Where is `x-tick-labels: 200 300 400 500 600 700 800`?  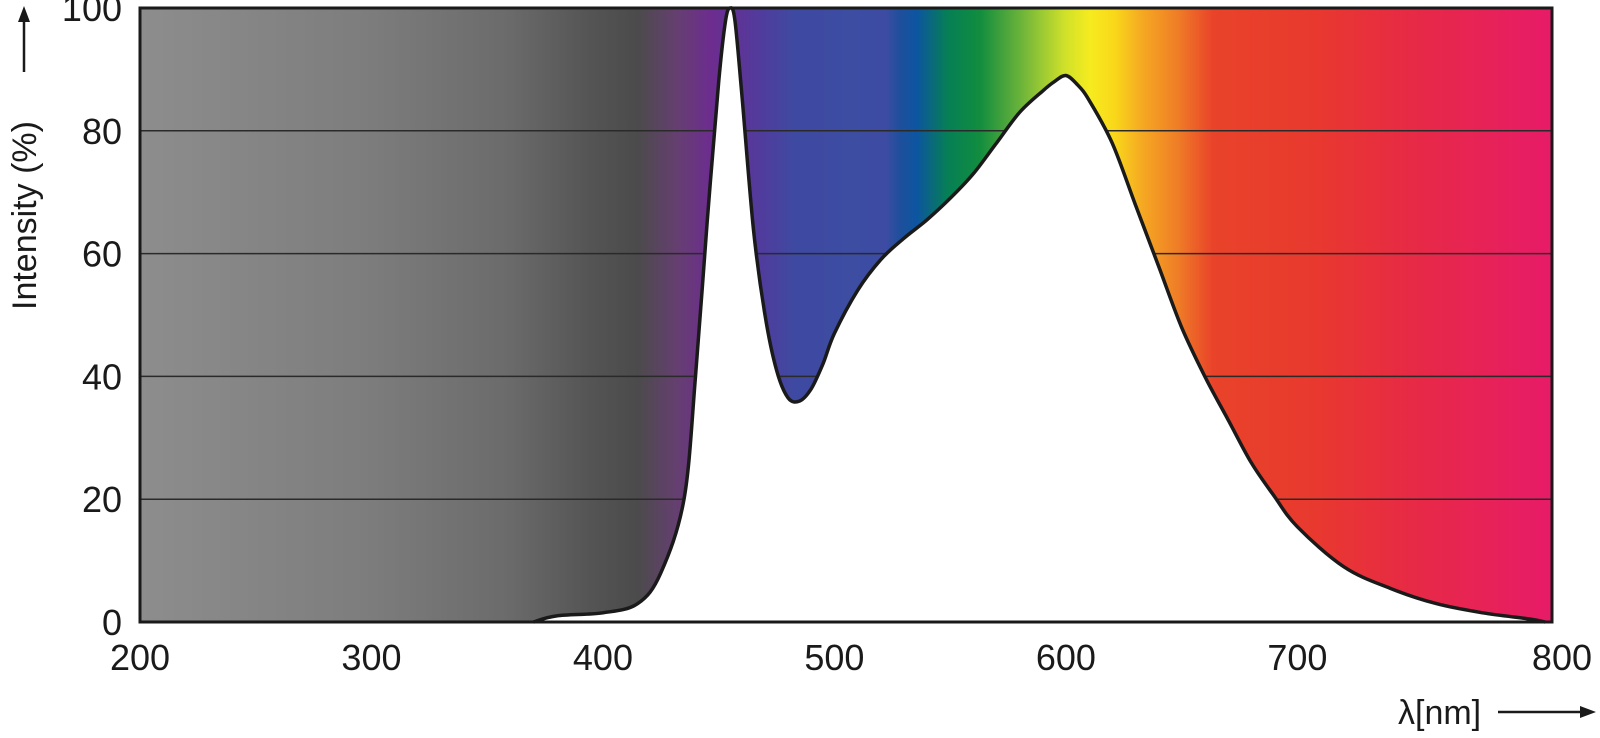
x-tick-labels: 200 300 400 500 600 700 800 is located at coordinates (851, 657).